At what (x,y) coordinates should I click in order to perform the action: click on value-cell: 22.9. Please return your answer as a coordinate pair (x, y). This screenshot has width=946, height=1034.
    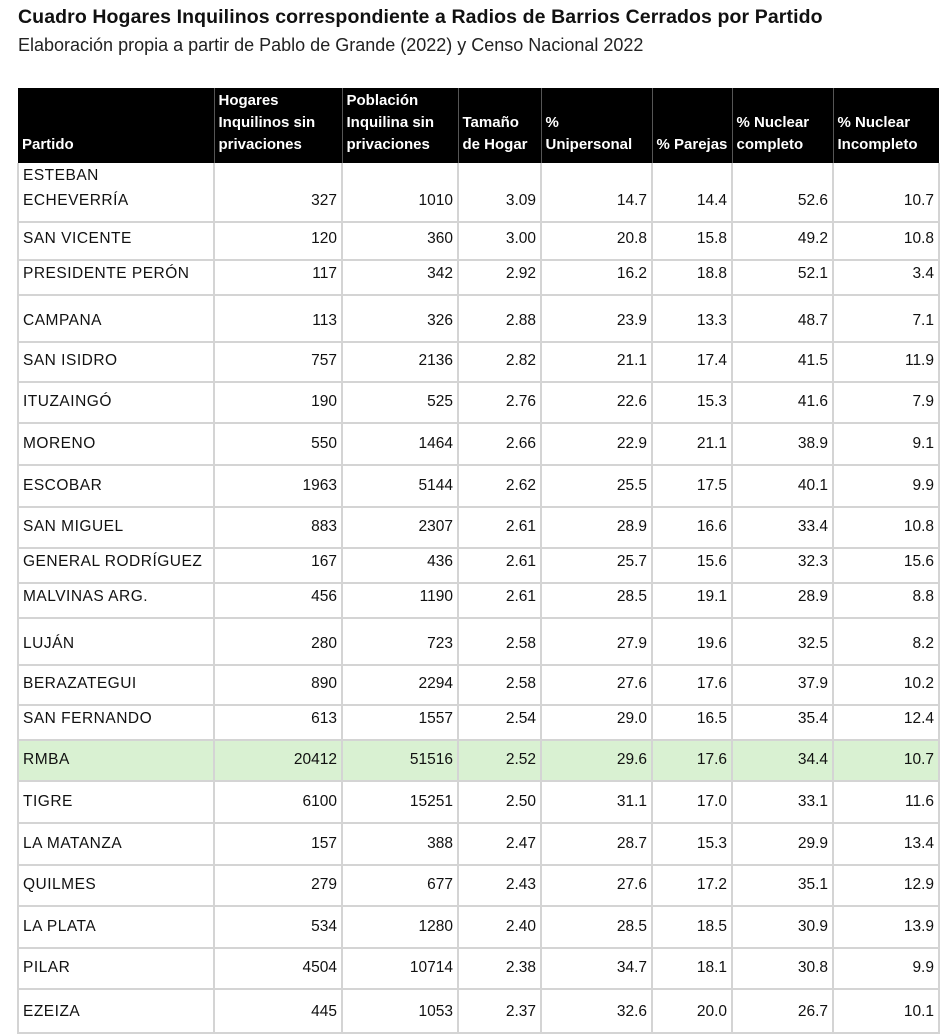
    Looking at the image, I should click on (596, 444).